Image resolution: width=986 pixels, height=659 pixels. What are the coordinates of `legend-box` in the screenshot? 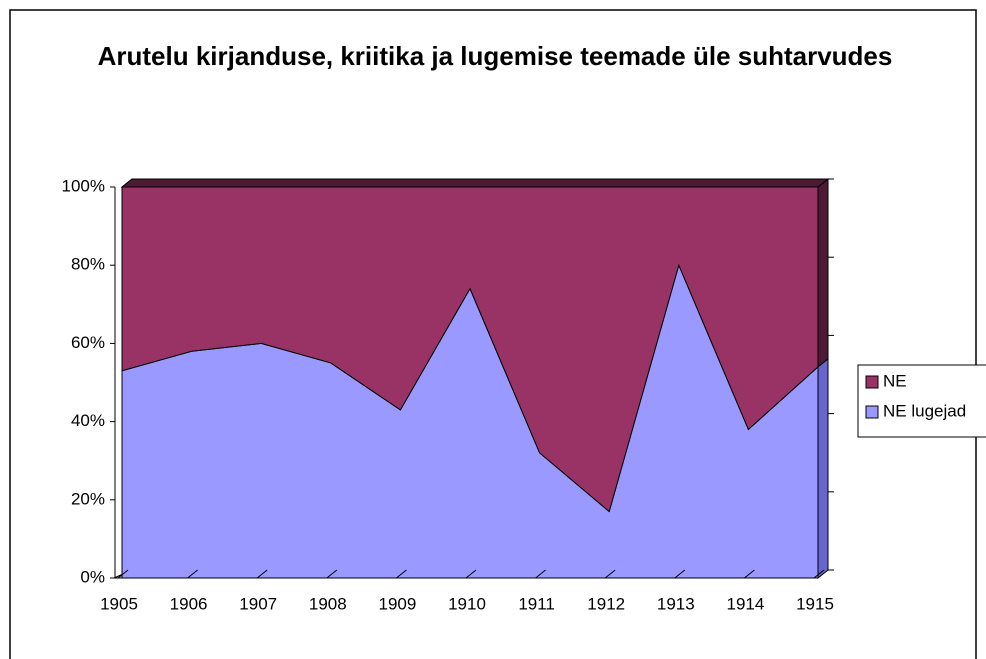 It's located at (921, 401).